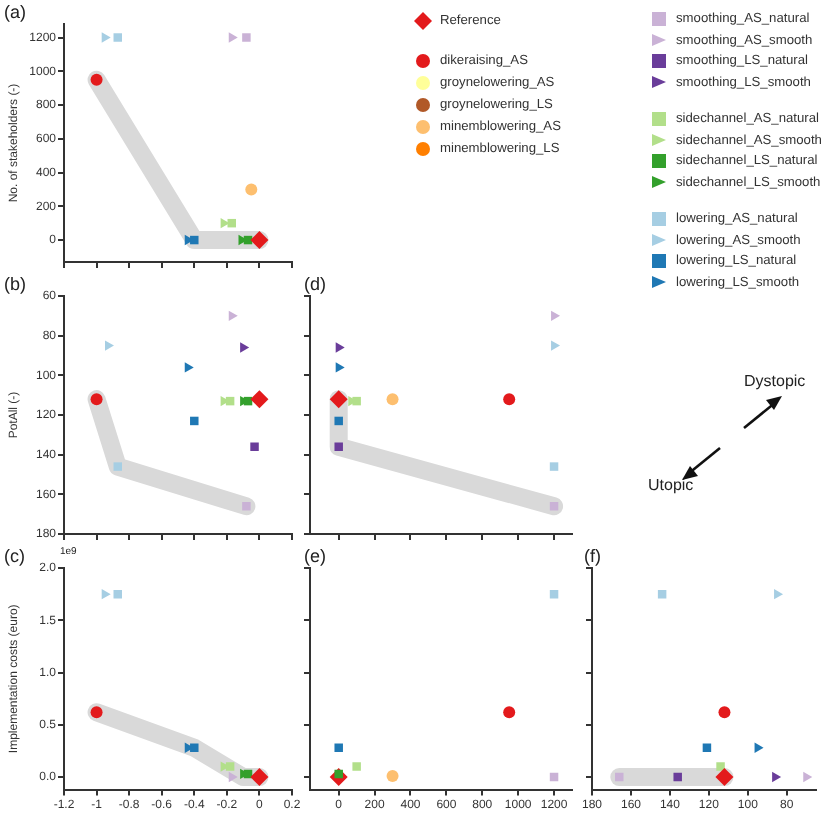 The width and height of the screenshot is (828, 818). I want to click on chart-title: (a), so click(15, 12).